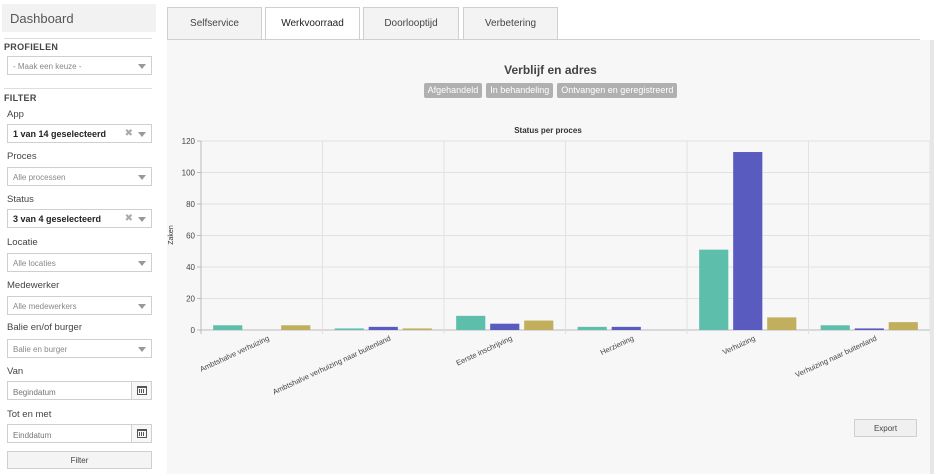  Describe the element at coordinates (617, 345) in the screenshot. I see `x-tick-label: Herziening` at that location.